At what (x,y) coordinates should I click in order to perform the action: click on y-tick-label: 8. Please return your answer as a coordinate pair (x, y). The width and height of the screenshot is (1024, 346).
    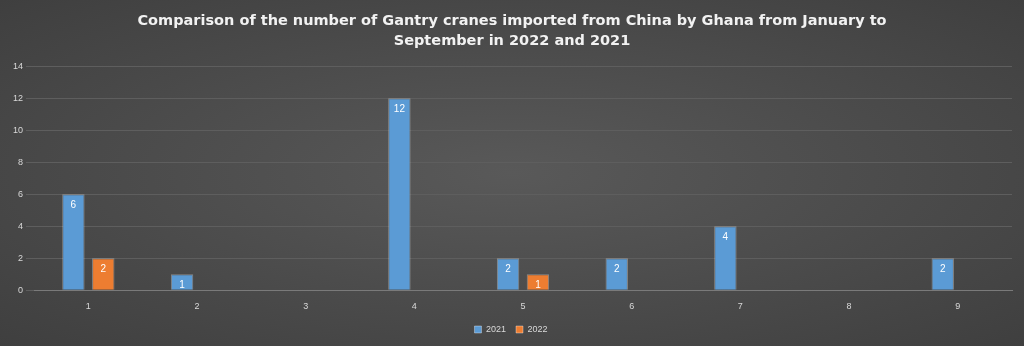
    Looking at the image, I should click on (21, 161).